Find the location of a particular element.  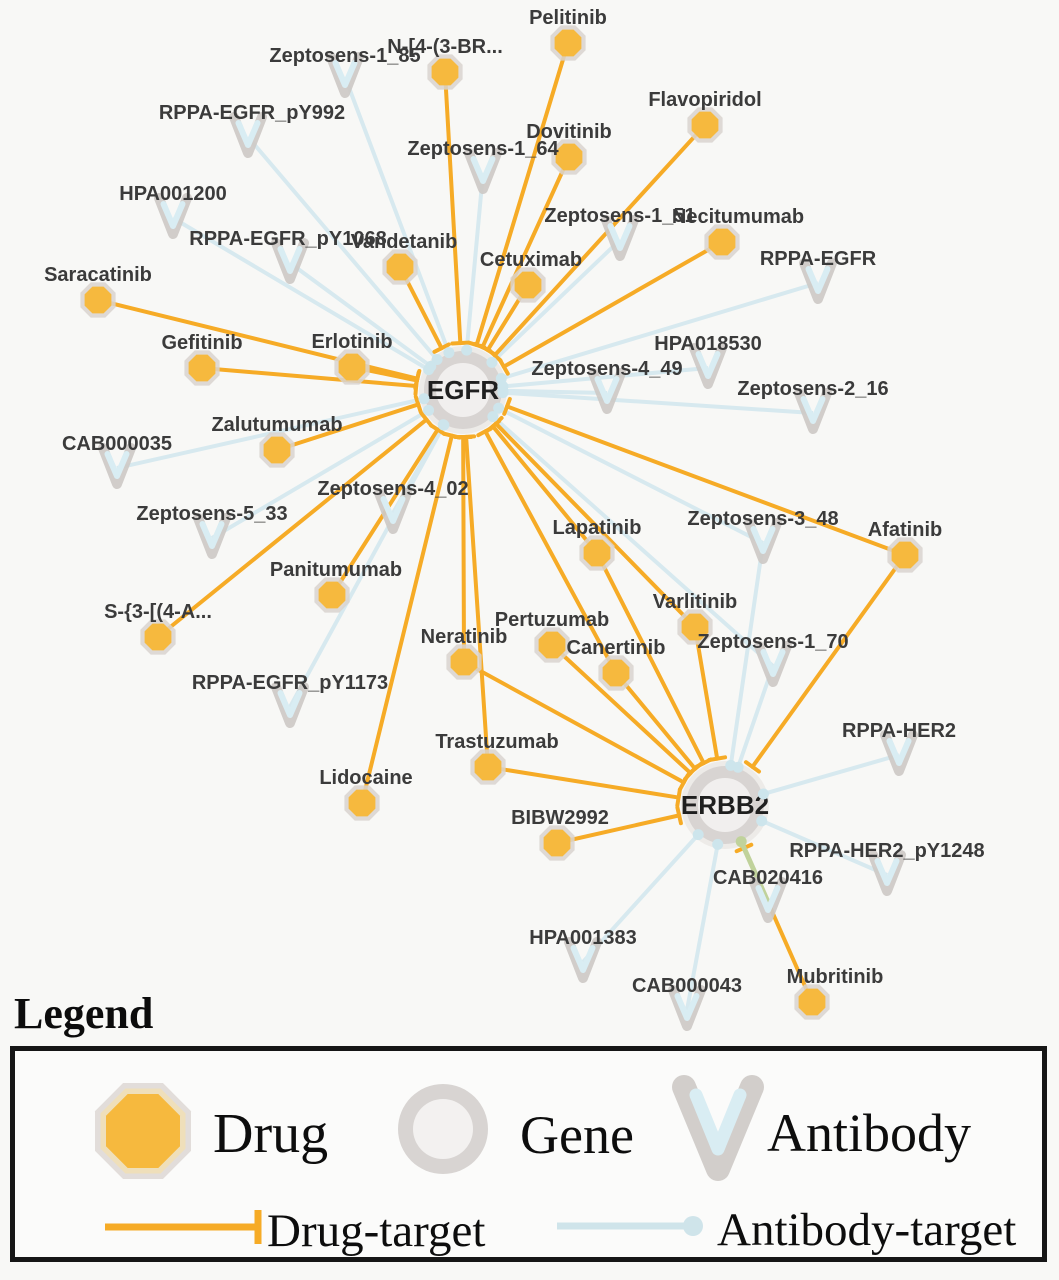

antibody-target-edge-cab000035-EGFR is located at coordinates (290, 429).